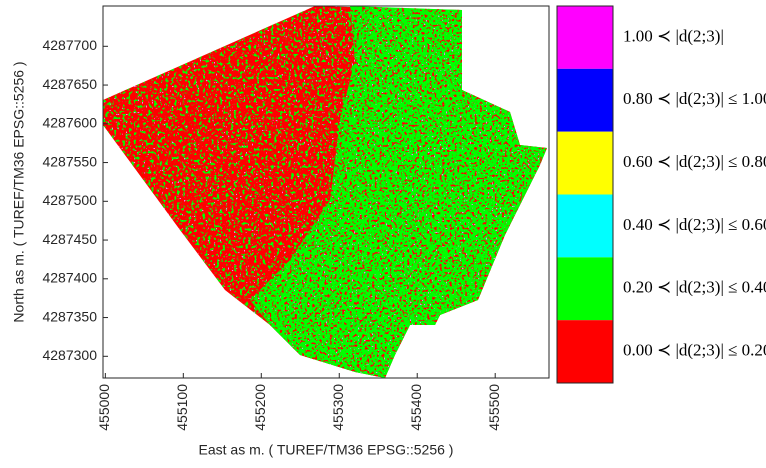  Describe the element at coordinates (69, 278) in the screenshot. I see `y-tick-label: 4287400` at that location.